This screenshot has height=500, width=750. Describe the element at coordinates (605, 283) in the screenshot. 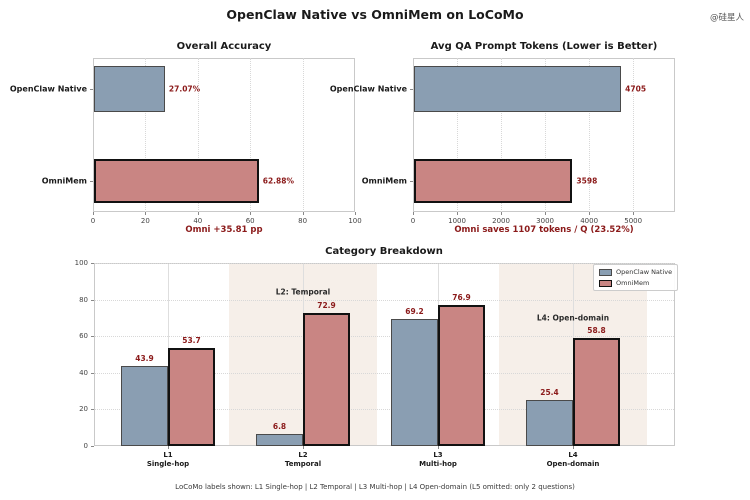

I see `legend-swatch-omnimem` at that location.